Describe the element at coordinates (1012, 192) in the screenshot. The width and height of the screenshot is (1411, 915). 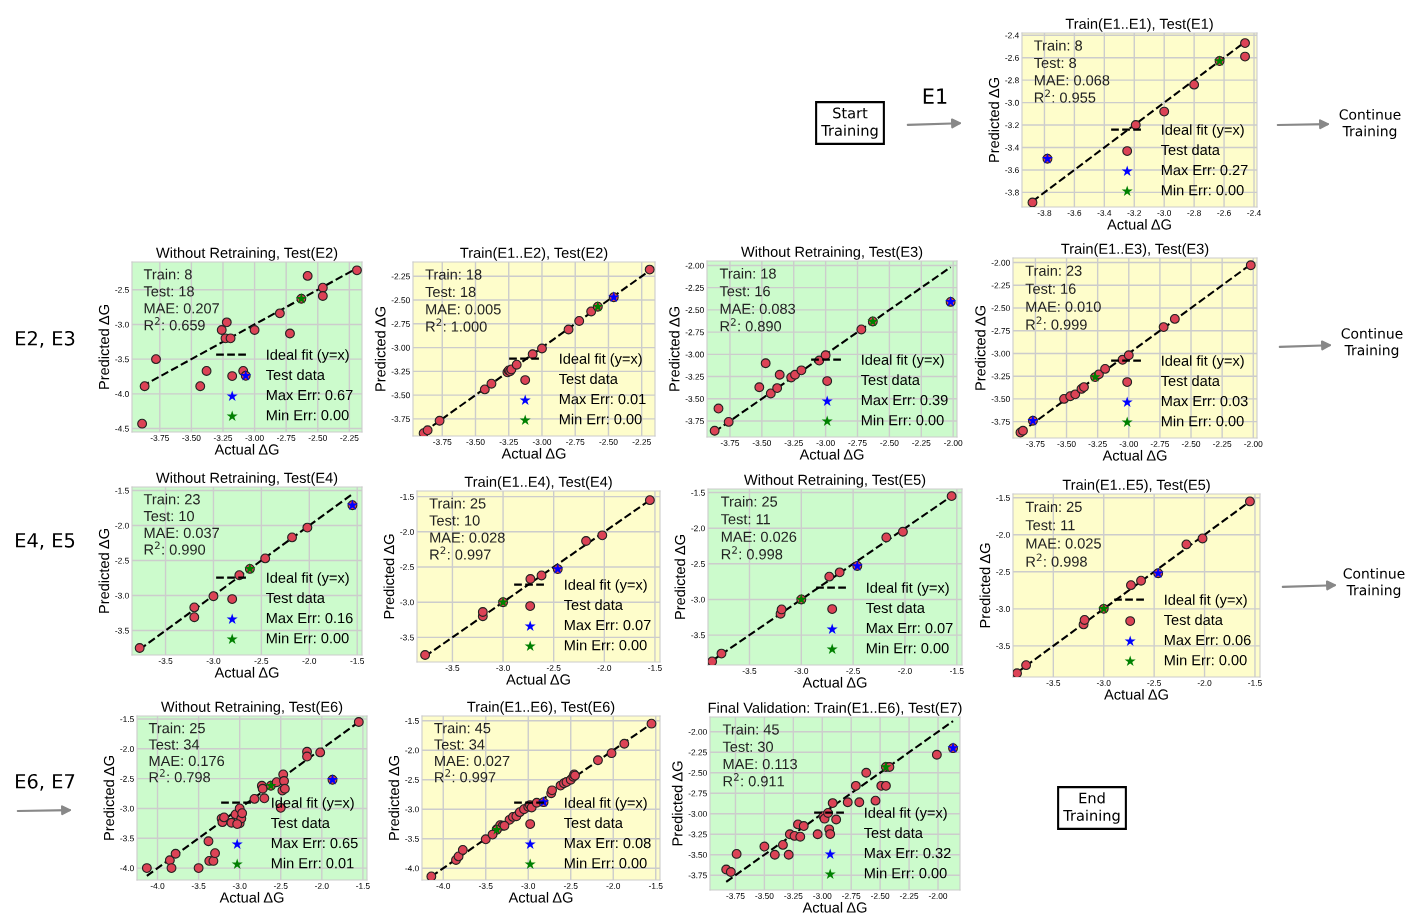
I see `y-tick-label: -3.8` at that location.